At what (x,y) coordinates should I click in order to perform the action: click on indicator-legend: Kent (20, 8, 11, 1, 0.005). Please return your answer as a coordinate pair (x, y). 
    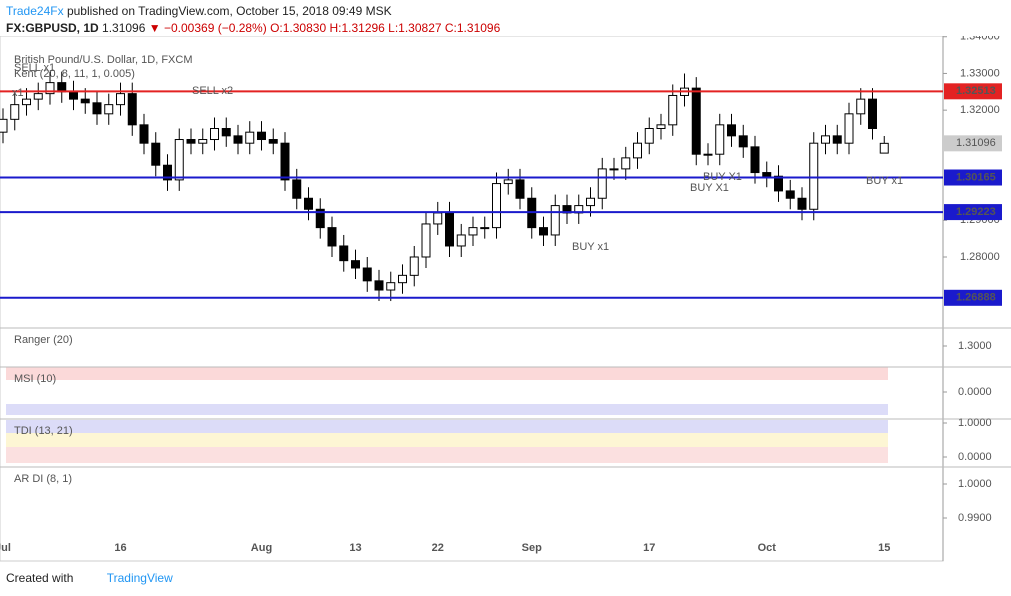
    Looking at the image, I should click on (74, 74).